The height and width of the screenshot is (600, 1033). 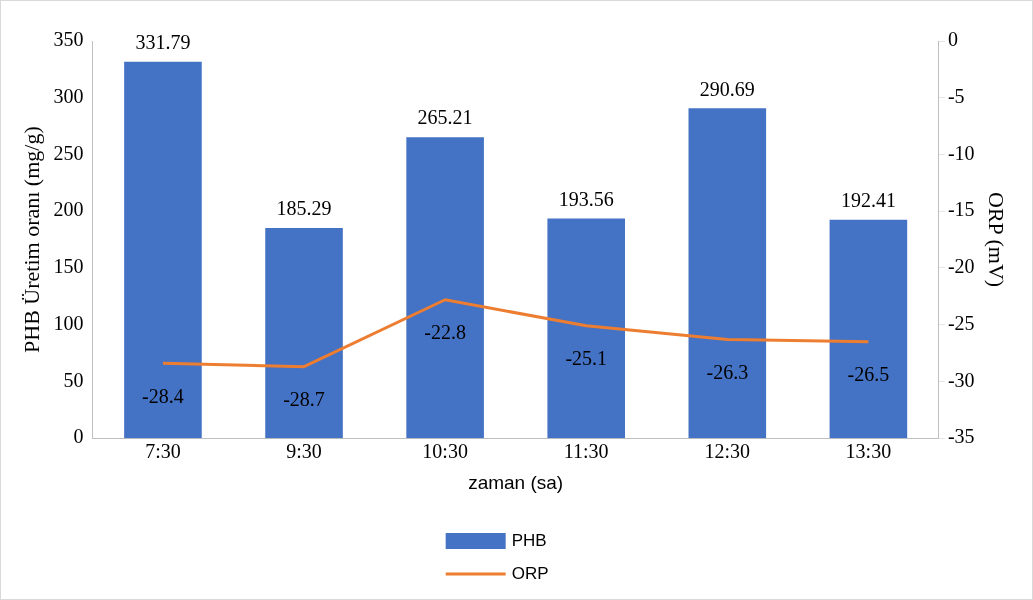 What do you see at coordinates (868, 451) in the screenshot?
I see `x-tick-label: 13:30` at bounding box center [868, 451].